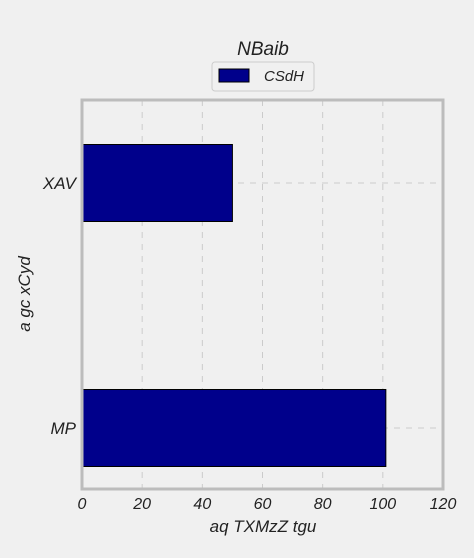 The width and height of the screenshot is (474, 558). I want to click on x-axis-label: aq TXMzZ tgu, so click(263, 526).